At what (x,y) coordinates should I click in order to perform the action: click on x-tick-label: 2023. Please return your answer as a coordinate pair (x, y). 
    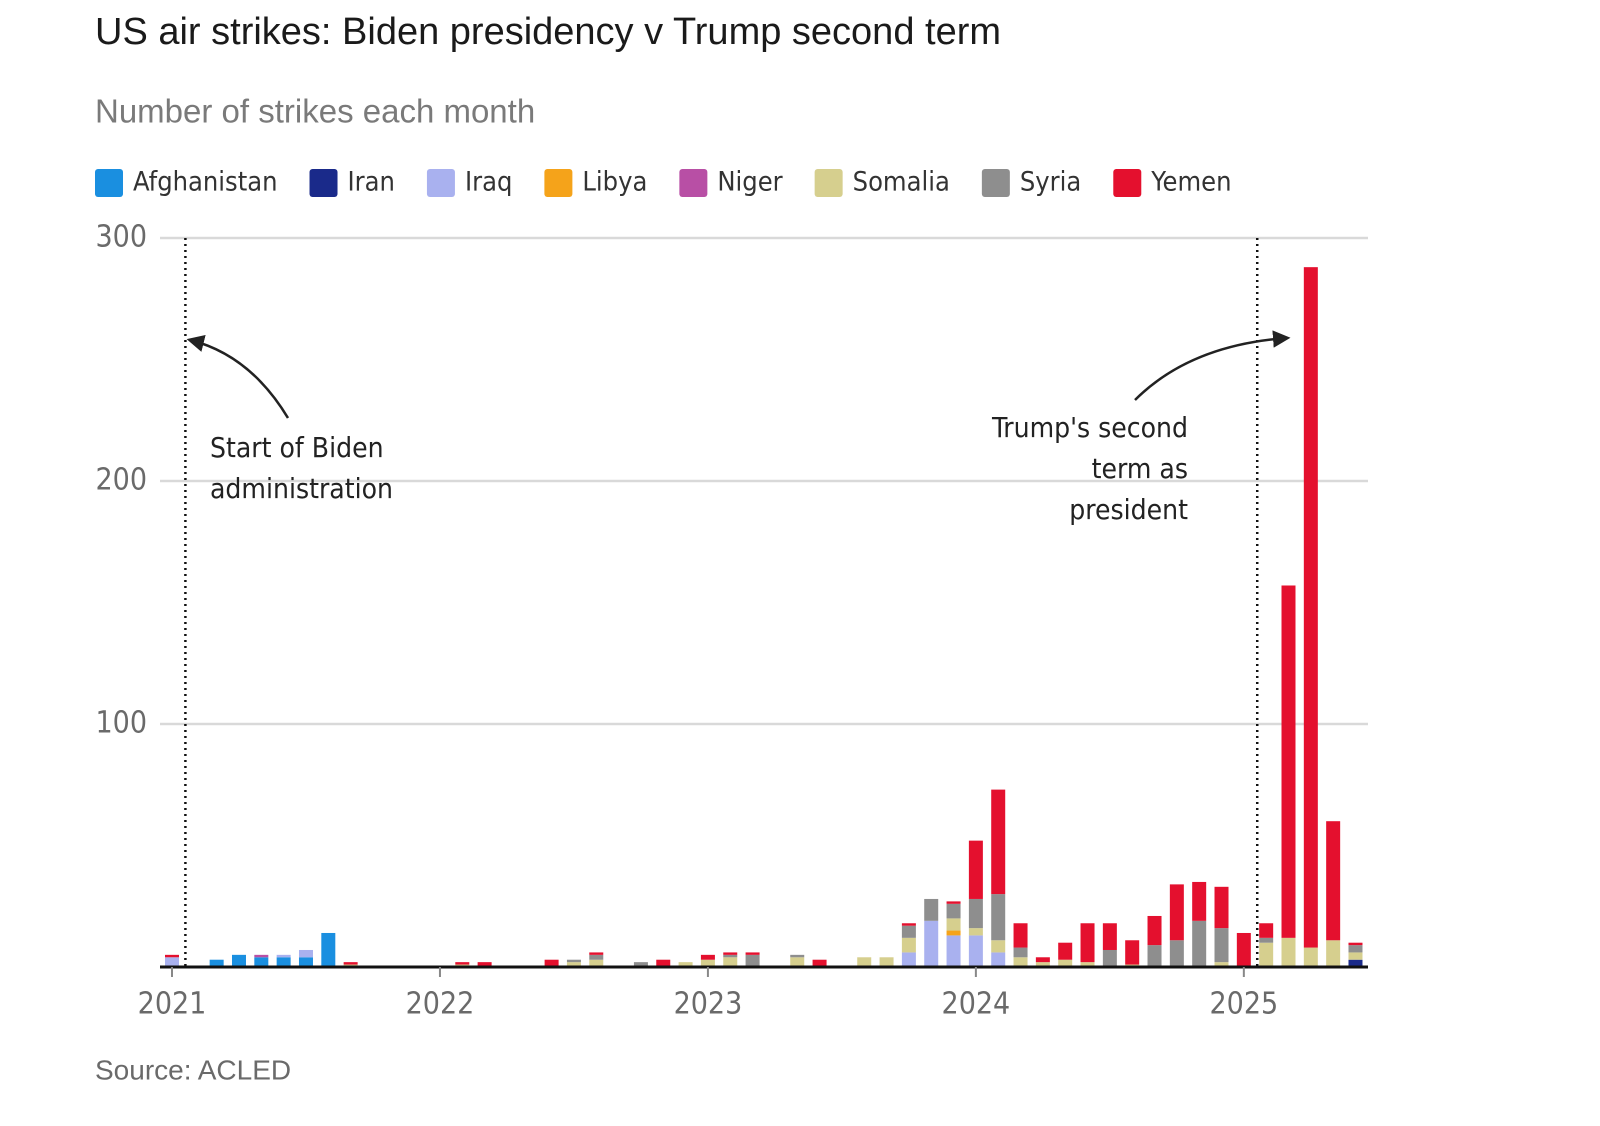
    Looking at the image, I should click on (708, 1004).